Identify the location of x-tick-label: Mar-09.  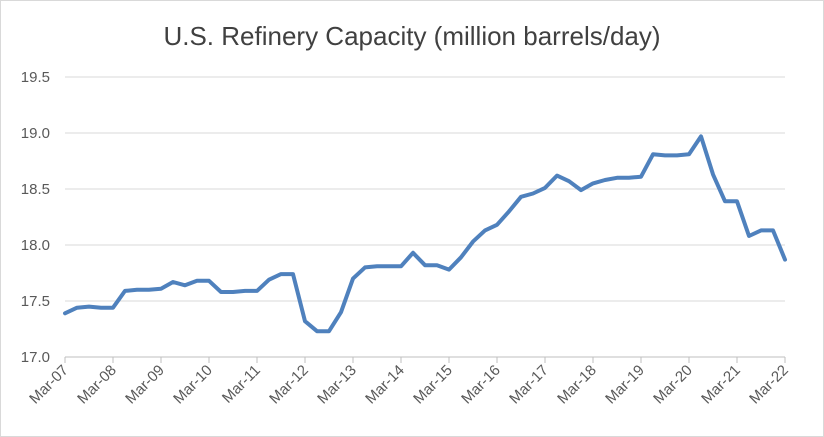
(145, 385).